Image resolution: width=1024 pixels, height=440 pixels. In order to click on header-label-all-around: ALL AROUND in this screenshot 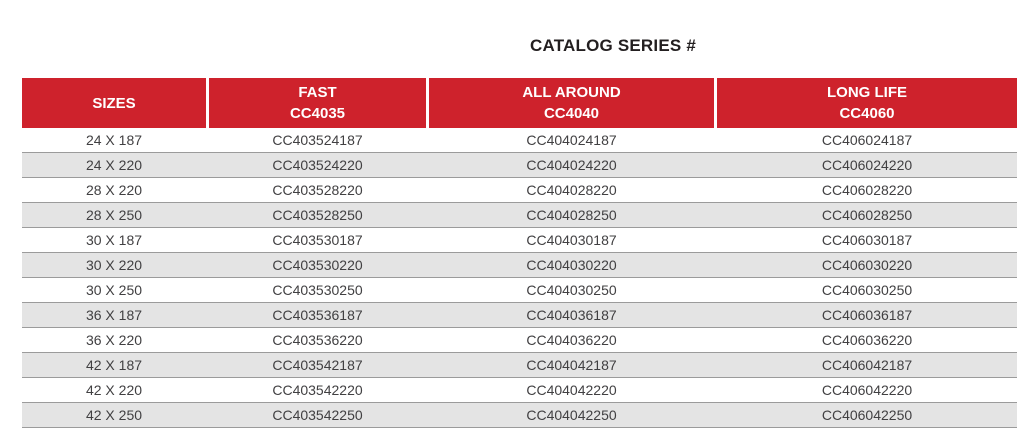, I will do `click(571, 92)`.